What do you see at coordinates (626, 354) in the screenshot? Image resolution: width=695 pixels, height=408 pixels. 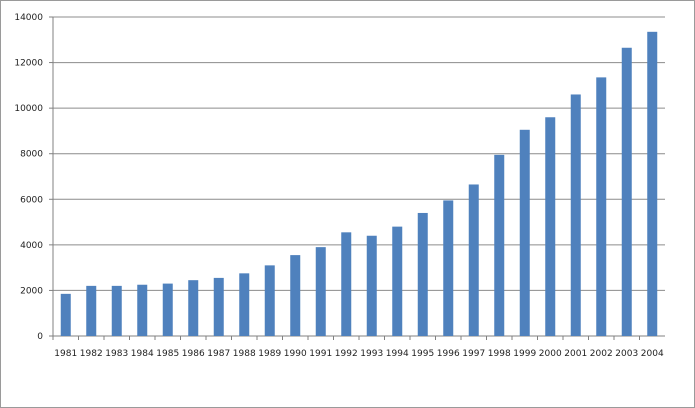 I see `x-tick-label: 2003` at bounding box center [626, 354].